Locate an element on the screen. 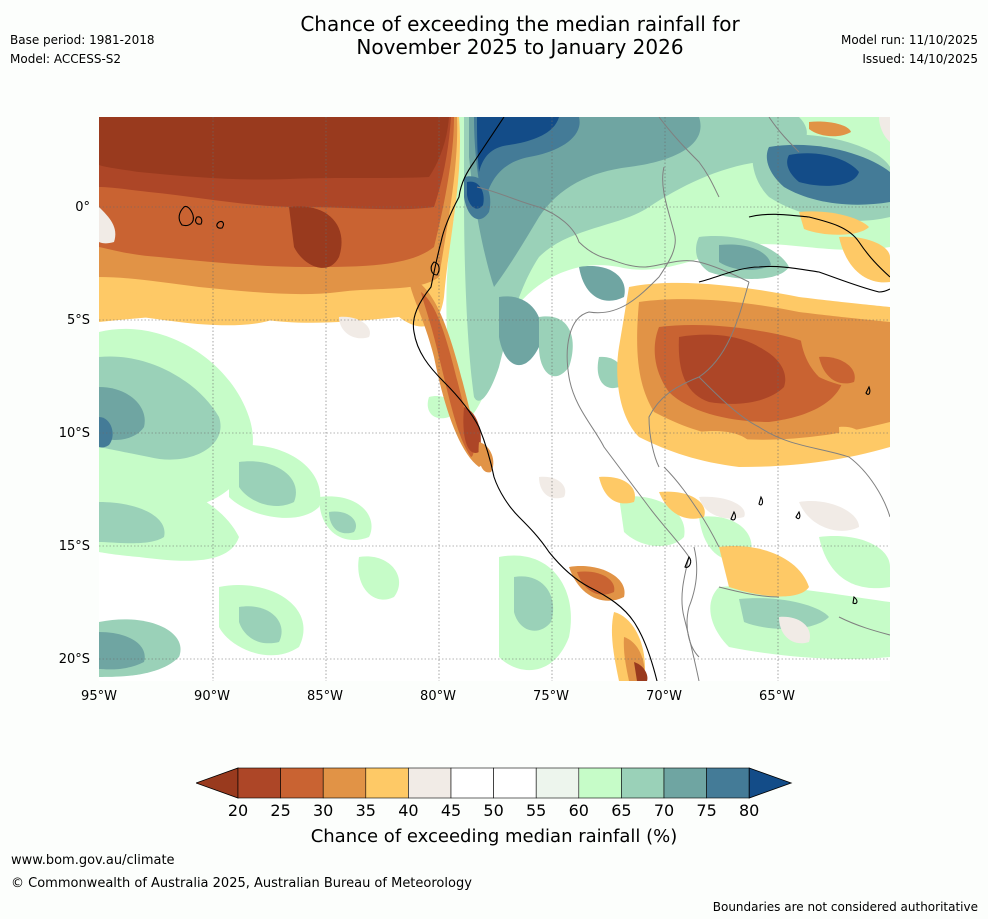 The width and height of the screenshot is (988, 919). lon-label-80w: 80°W is located at coordinates (438, 696).